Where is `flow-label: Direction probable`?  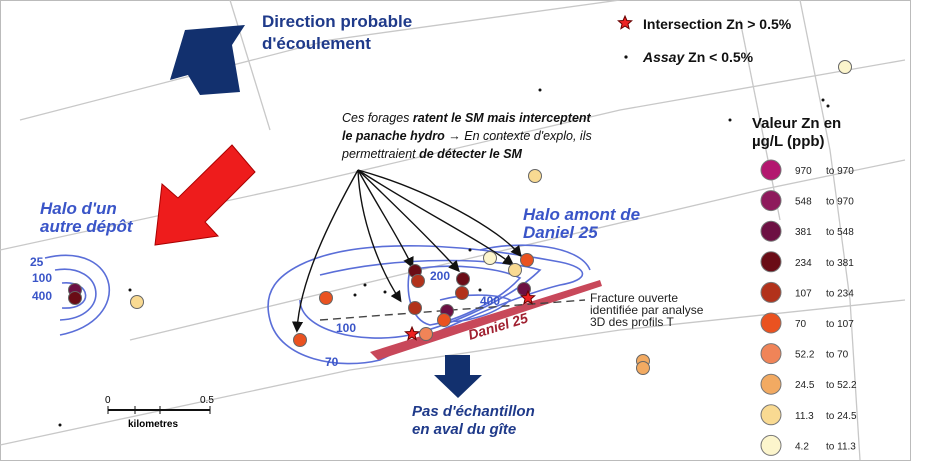 flow-label: Direction probable is located at coordinates (337, 21).